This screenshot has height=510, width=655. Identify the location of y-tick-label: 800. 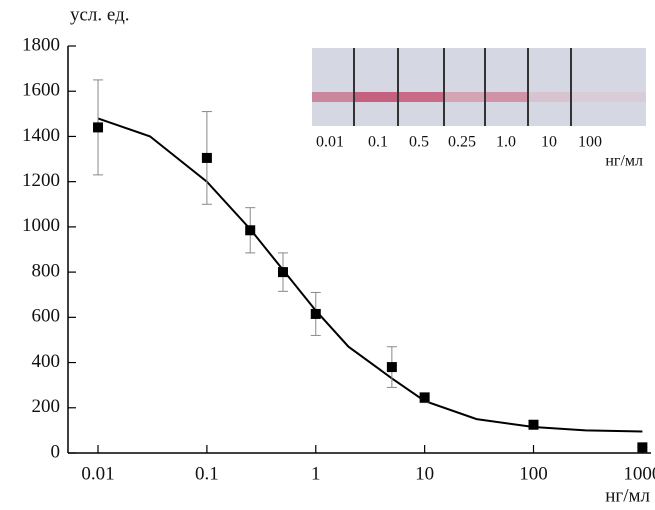
(46, 270).